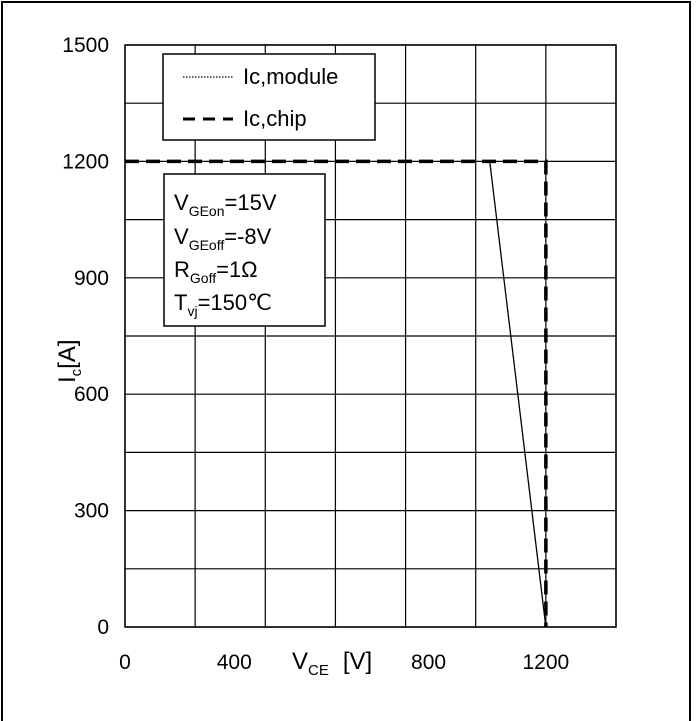 This screenshot has width=696, height=721. What do you see at coordinates (225, 204) in the screenshot?
I see `condition-vgeon: VGEon=15V` at bounding box center [225, 204].